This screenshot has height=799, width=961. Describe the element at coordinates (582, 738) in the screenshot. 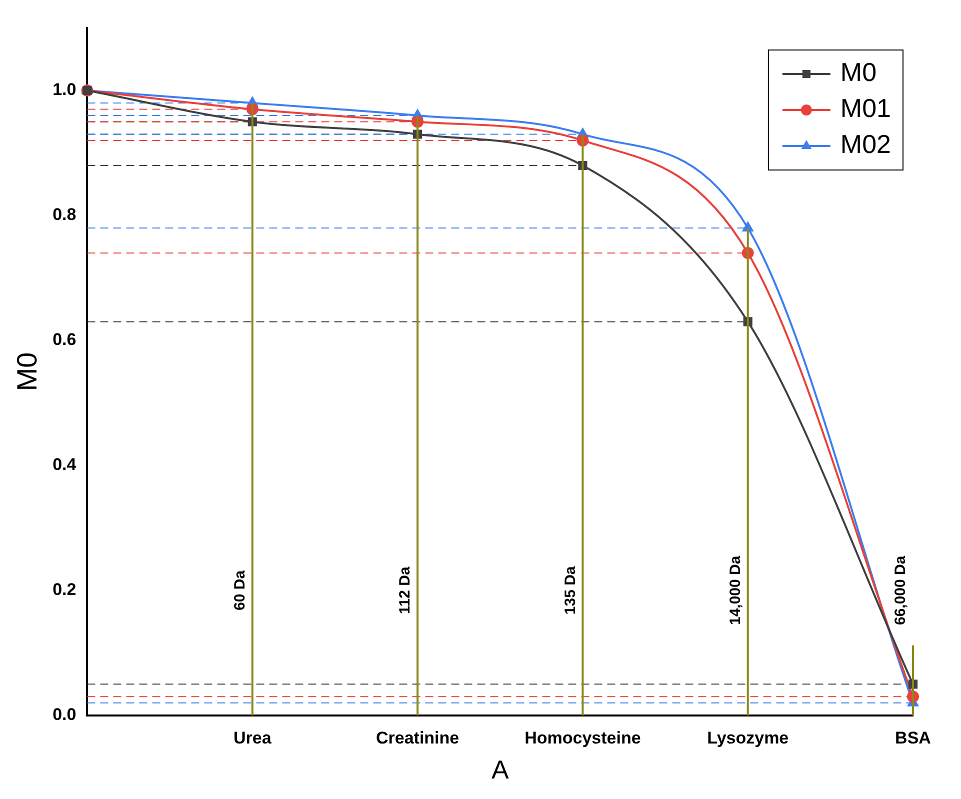

I see `x-tick-label: Homocysteine` at that location.